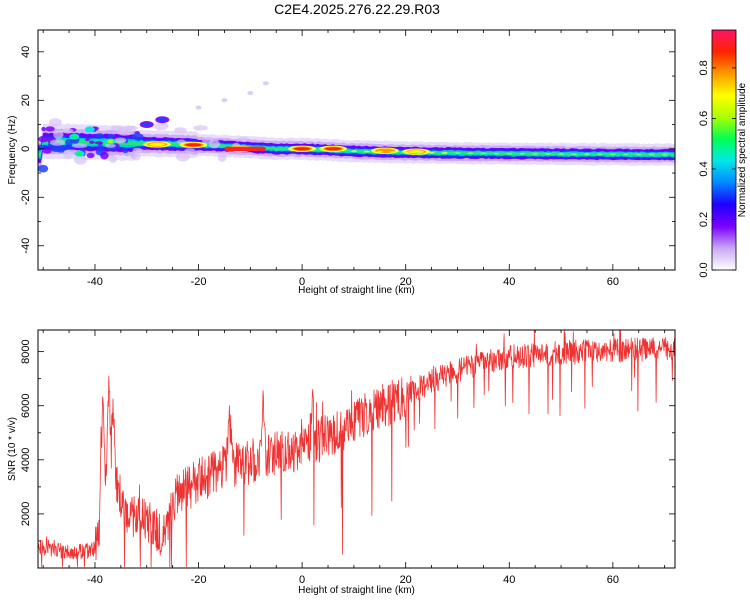 Image resolution: width=750 pixels, height=600 pixels. Describe the element at coordinates (704, 67) in the screenshot. I see `colorbar-tick-label: 0.8` at that location.